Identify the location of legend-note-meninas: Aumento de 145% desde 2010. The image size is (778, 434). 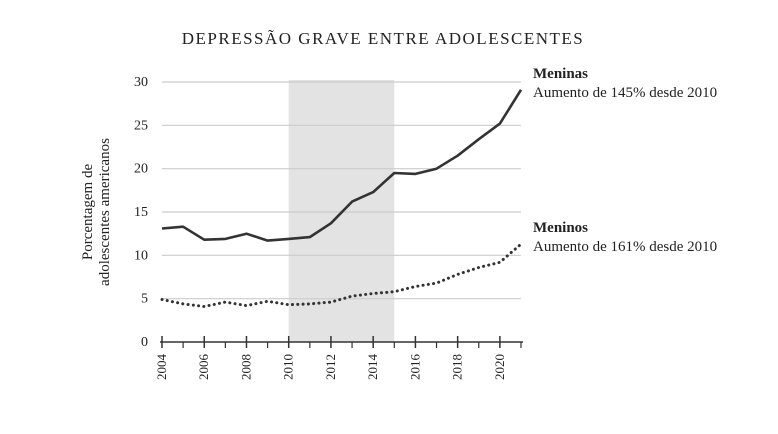
(625, 93).